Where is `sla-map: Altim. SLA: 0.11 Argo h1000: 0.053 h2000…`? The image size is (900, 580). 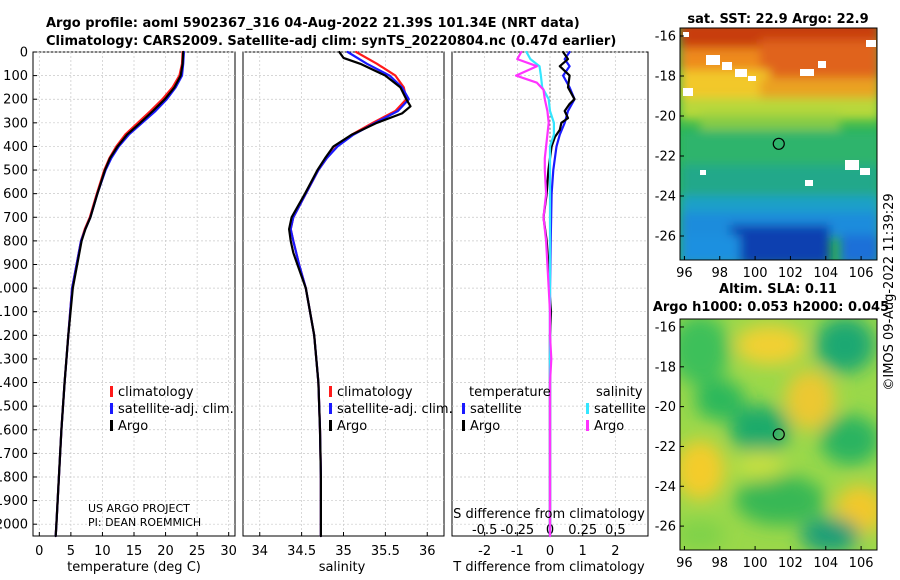 sla-map: Altim. SLA: 0.11 Argo h1000: 0.053 h2000… is located at coordinates (771, 426).